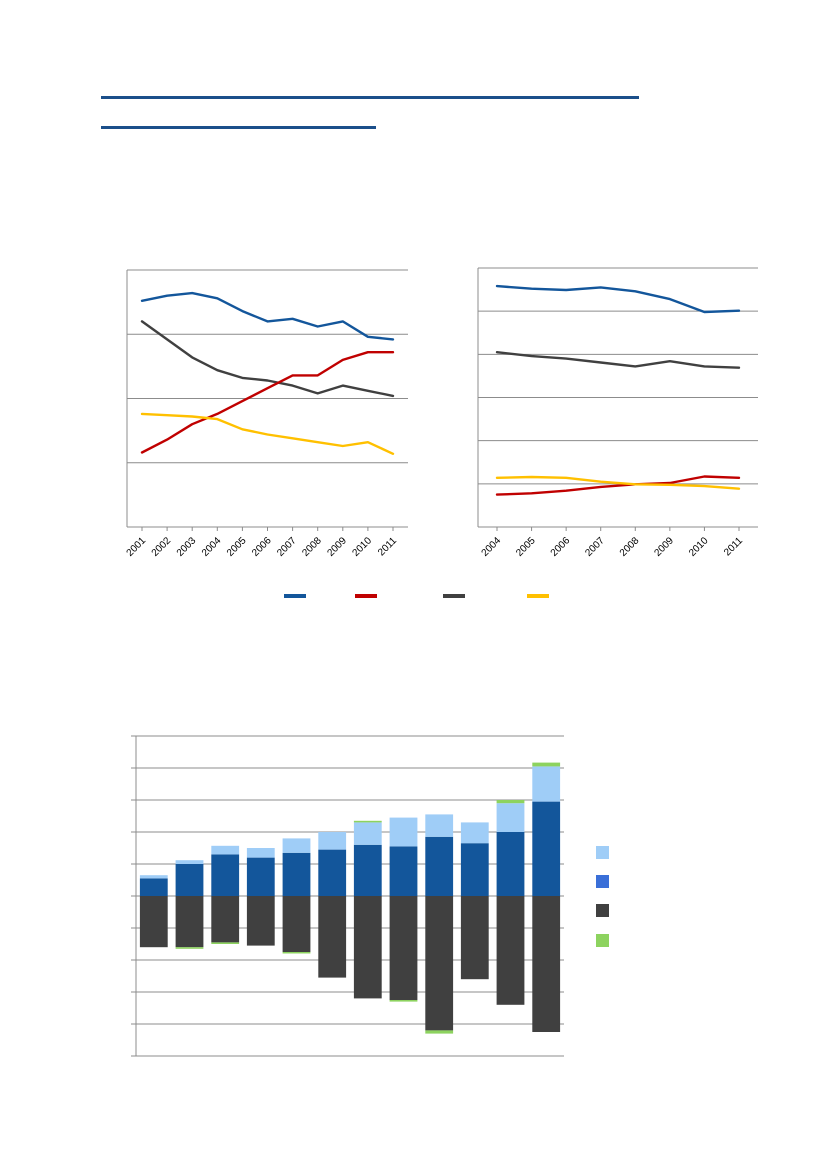 The height and width of the screenshot is (1170, 827). What do you see at coordinates (439, 963) in the screenshot?
I see `bar-9-dark` at bounding box center [439, 963].